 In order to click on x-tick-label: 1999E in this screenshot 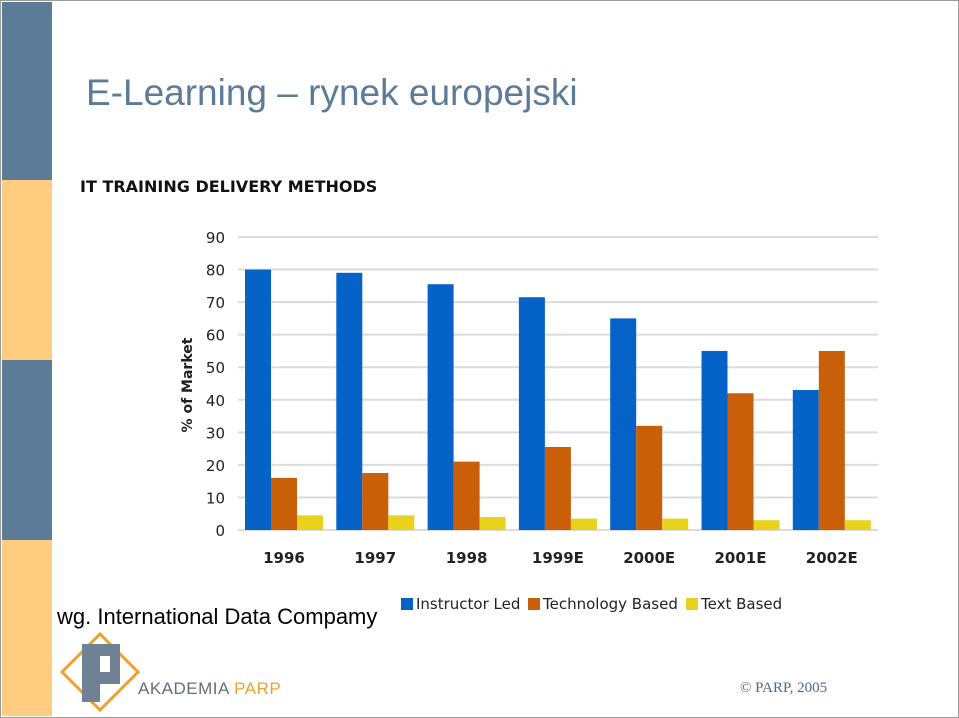, I will do `click(558, 558)`.